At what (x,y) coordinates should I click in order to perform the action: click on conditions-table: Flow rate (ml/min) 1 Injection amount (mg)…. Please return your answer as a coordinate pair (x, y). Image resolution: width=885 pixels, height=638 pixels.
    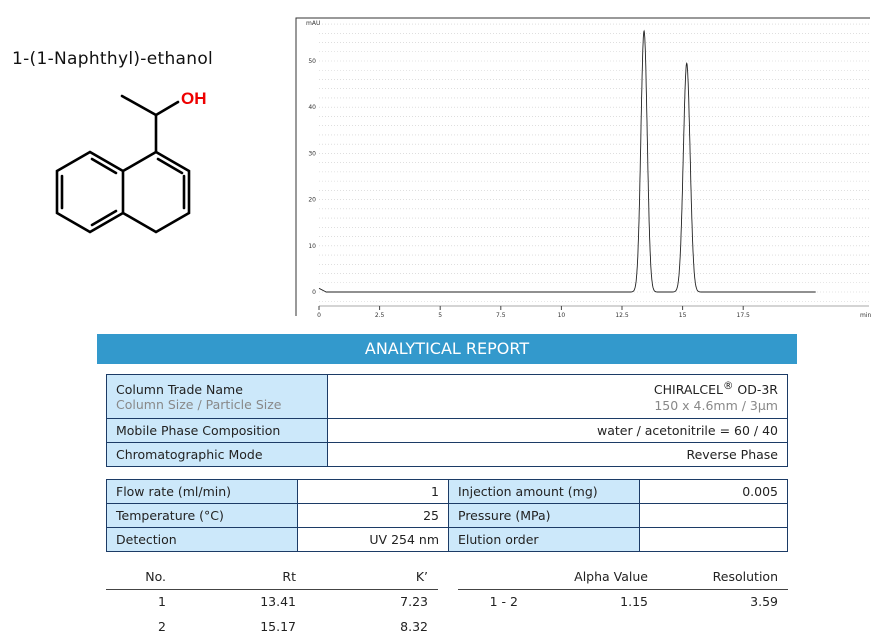
    Looking at the image, I should click on (447, 515).